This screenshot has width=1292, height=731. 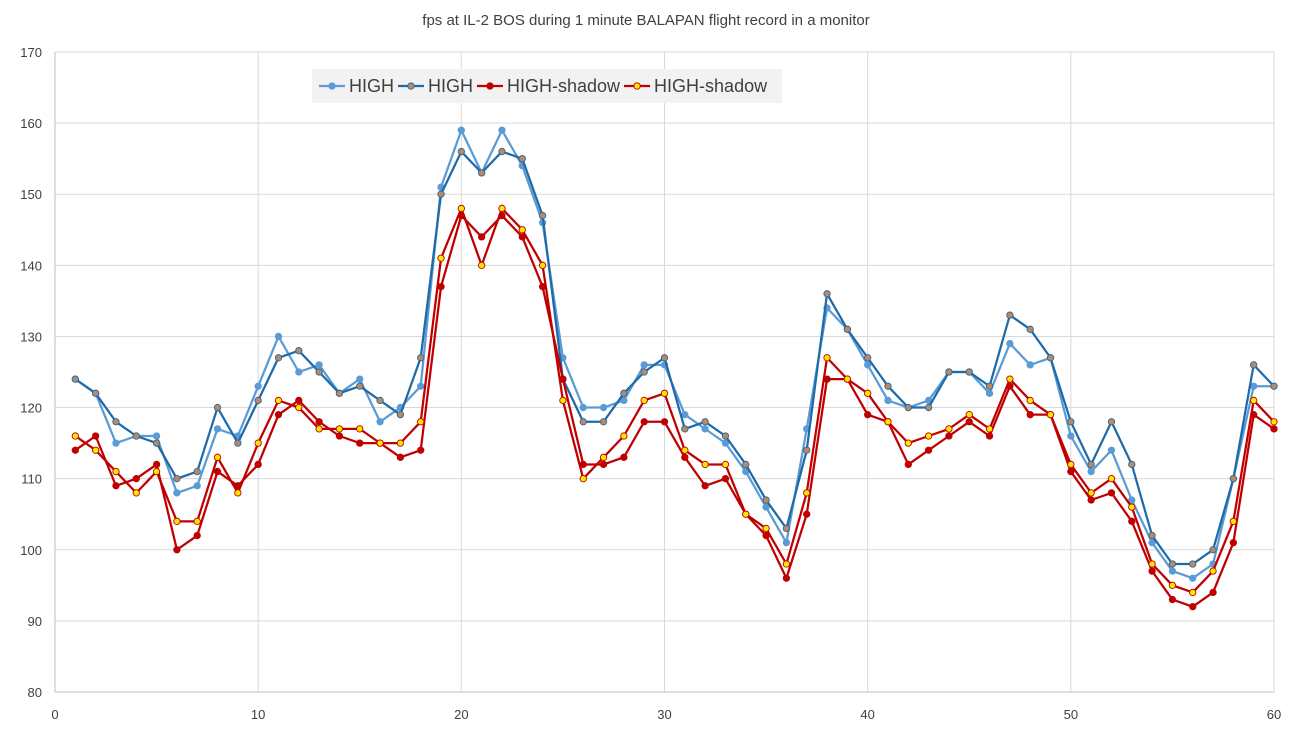 What do you see at coordinates (31, 194) in the screenshot?
I see `y-tick-label: 150` at bounding box center [31, 194].